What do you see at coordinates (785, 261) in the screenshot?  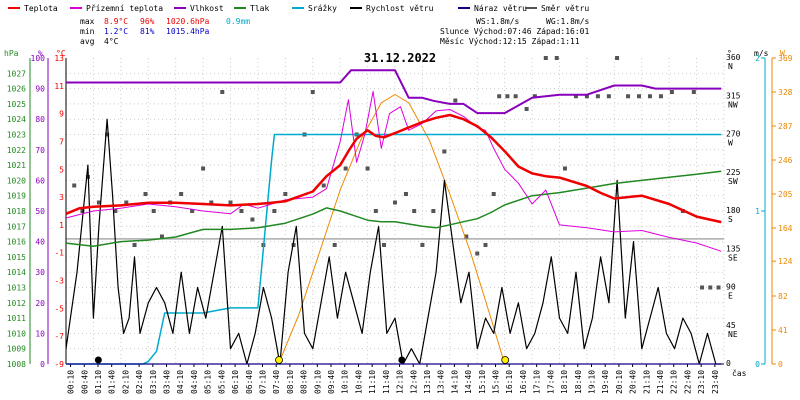 I see `tick-w: 124` at bounding box center [785, 261].